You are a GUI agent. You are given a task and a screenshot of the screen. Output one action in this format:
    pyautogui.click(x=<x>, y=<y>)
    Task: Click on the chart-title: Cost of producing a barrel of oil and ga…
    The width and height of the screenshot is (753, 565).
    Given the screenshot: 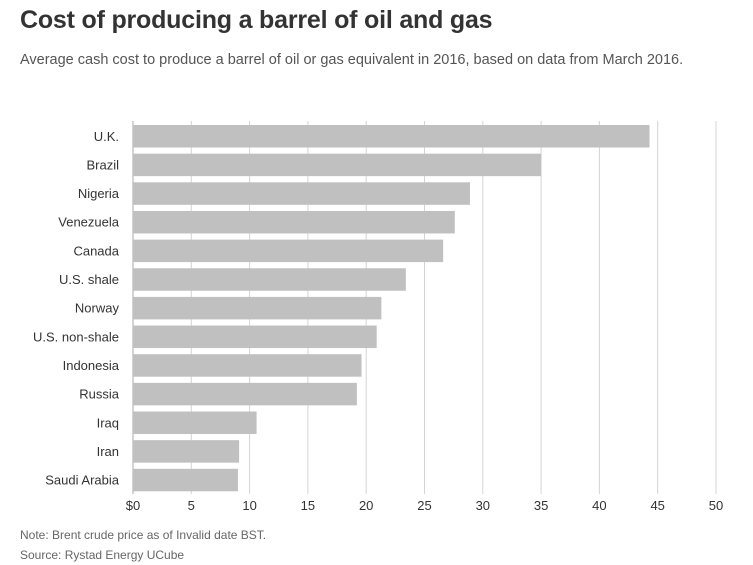 What is the action you would take?
    pyautogui.click(x=256, y=20)
    